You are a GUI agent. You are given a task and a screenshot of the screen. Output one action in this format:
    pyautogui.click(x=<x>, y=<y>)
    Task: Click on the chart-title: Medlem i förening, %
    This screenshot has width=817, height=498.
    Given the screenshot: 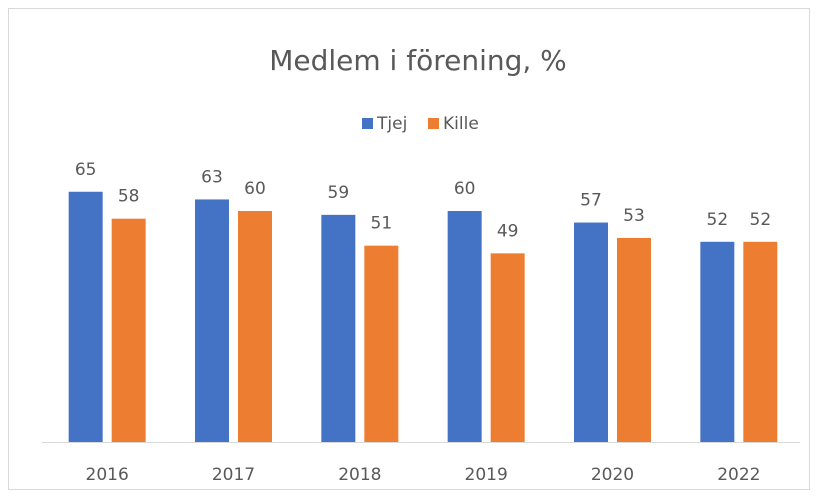 What is the action you would take?
    pyautogui.click(x=418, y=60)
    